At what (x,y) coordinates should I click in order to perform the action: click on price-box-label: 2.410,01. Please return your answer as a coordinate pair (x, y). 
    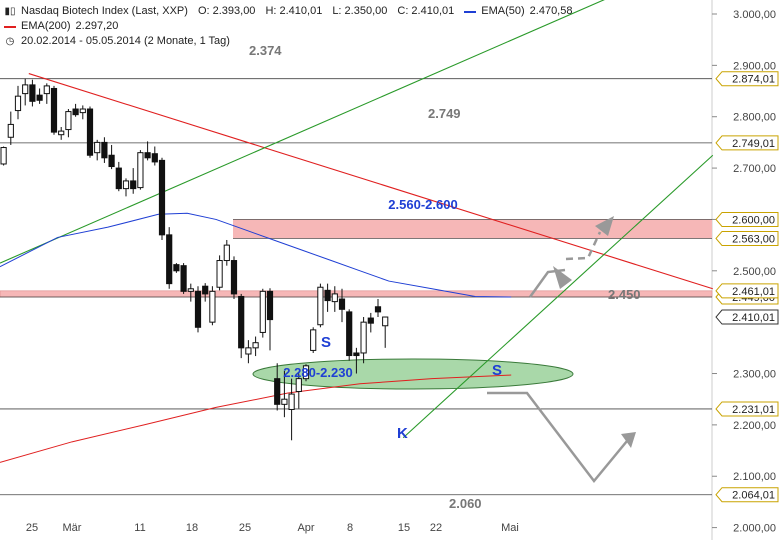
    Looking at the image, I should click on (753, 318).